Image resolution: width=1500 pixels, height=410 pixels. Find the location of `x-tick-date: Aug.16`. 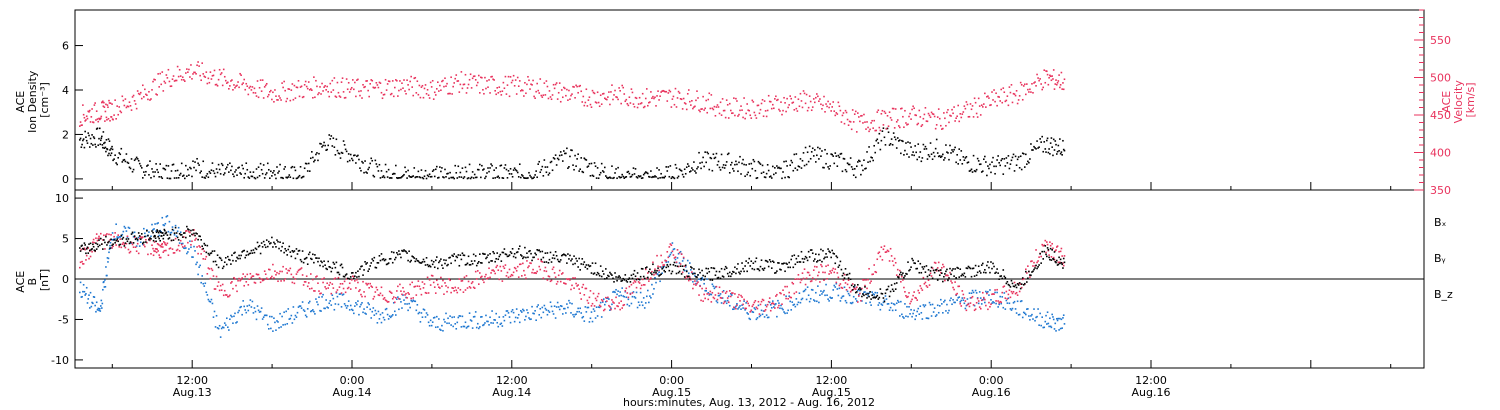

x-tick-date: Aug.16 is located at coordinates (991, 392).